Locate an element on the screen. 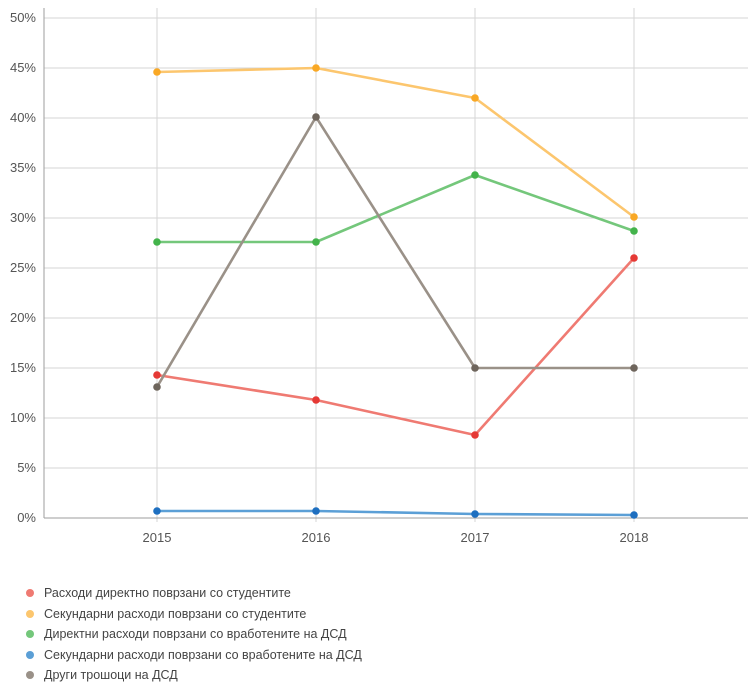  y-tick-label: 45% is located at coordinates (23, 67).